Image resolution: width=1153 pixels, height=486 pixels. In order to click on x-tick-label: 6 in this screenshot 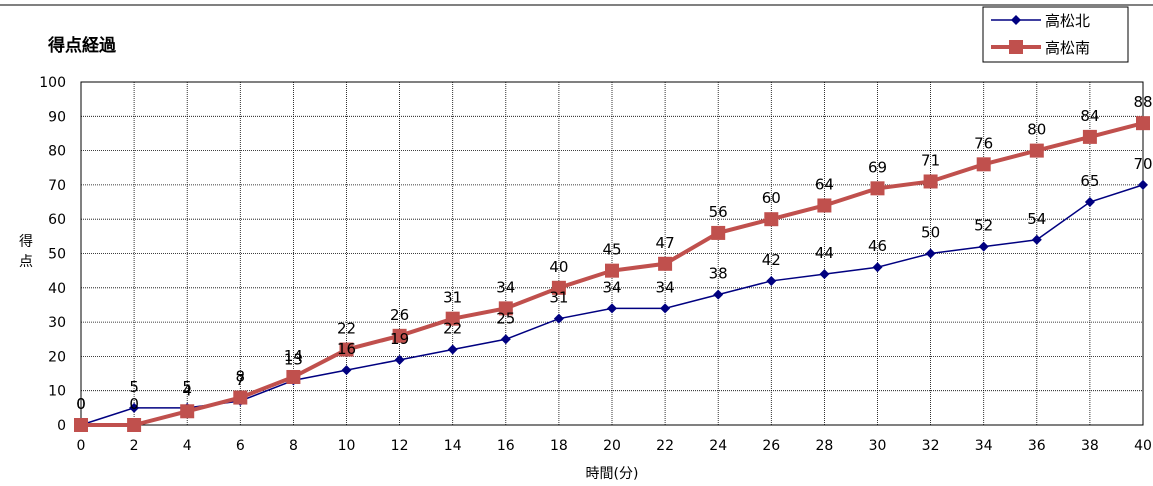, I will do `click(240, 446)`.